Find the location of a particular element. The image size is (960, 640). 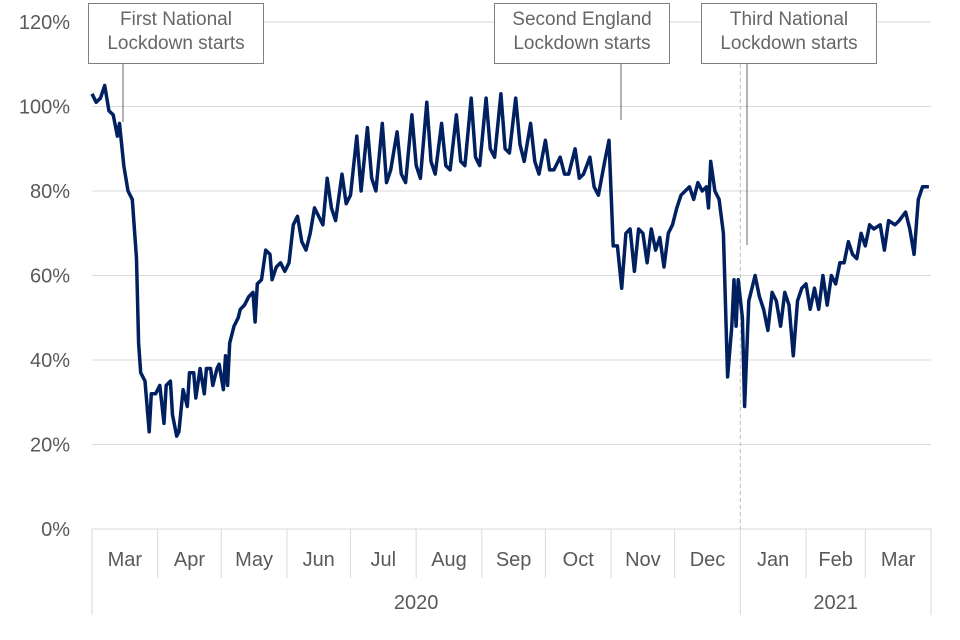

annotation-first-lockdown: First National Lockdown starts is located at coordinates (176, 33).